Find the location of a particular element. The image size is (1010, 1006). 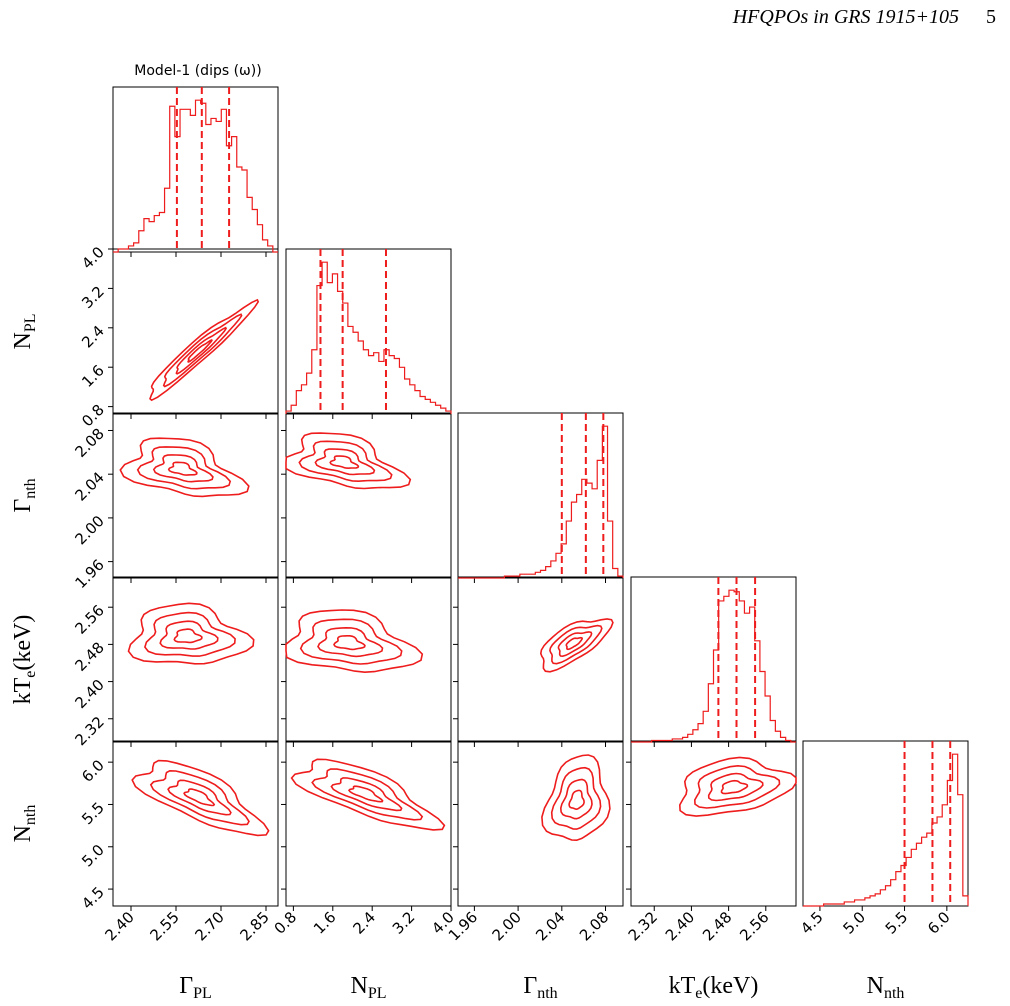

x-tick-label-kte-2: 2.48 is located at coordinates (717, 926).